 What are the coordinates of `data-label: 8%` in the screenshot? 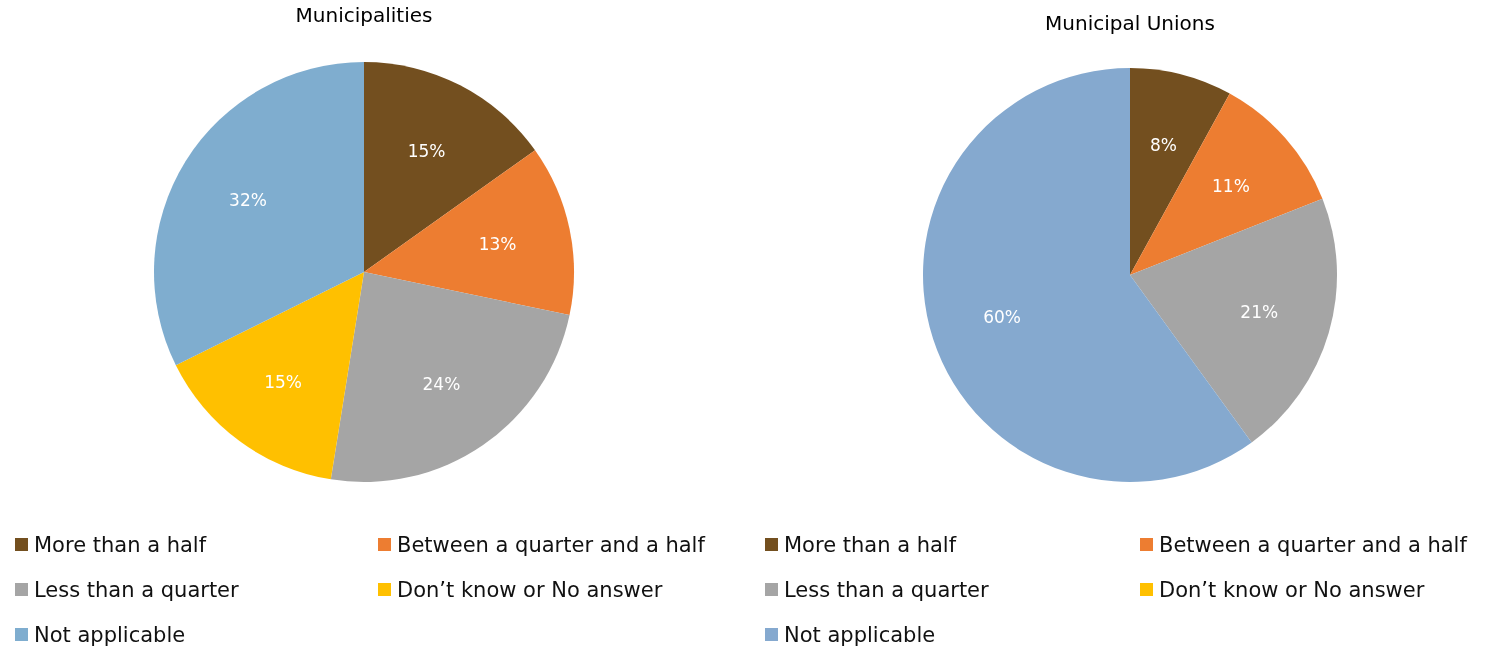 It's located at (1163, 144).